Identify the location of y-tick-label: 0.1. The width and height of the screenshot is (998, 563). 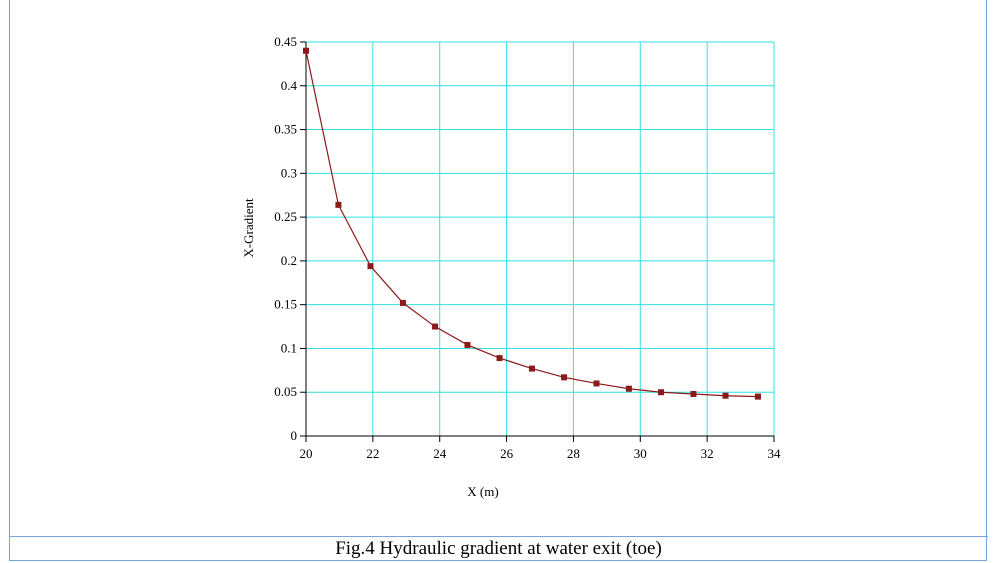
(289, 347).